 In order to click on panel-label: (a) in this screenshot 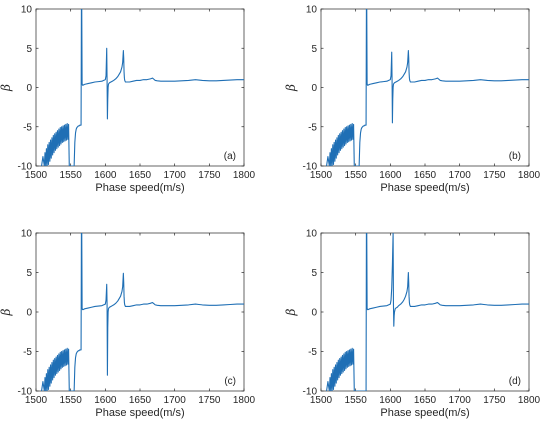, I will do `click(230, 156)`.